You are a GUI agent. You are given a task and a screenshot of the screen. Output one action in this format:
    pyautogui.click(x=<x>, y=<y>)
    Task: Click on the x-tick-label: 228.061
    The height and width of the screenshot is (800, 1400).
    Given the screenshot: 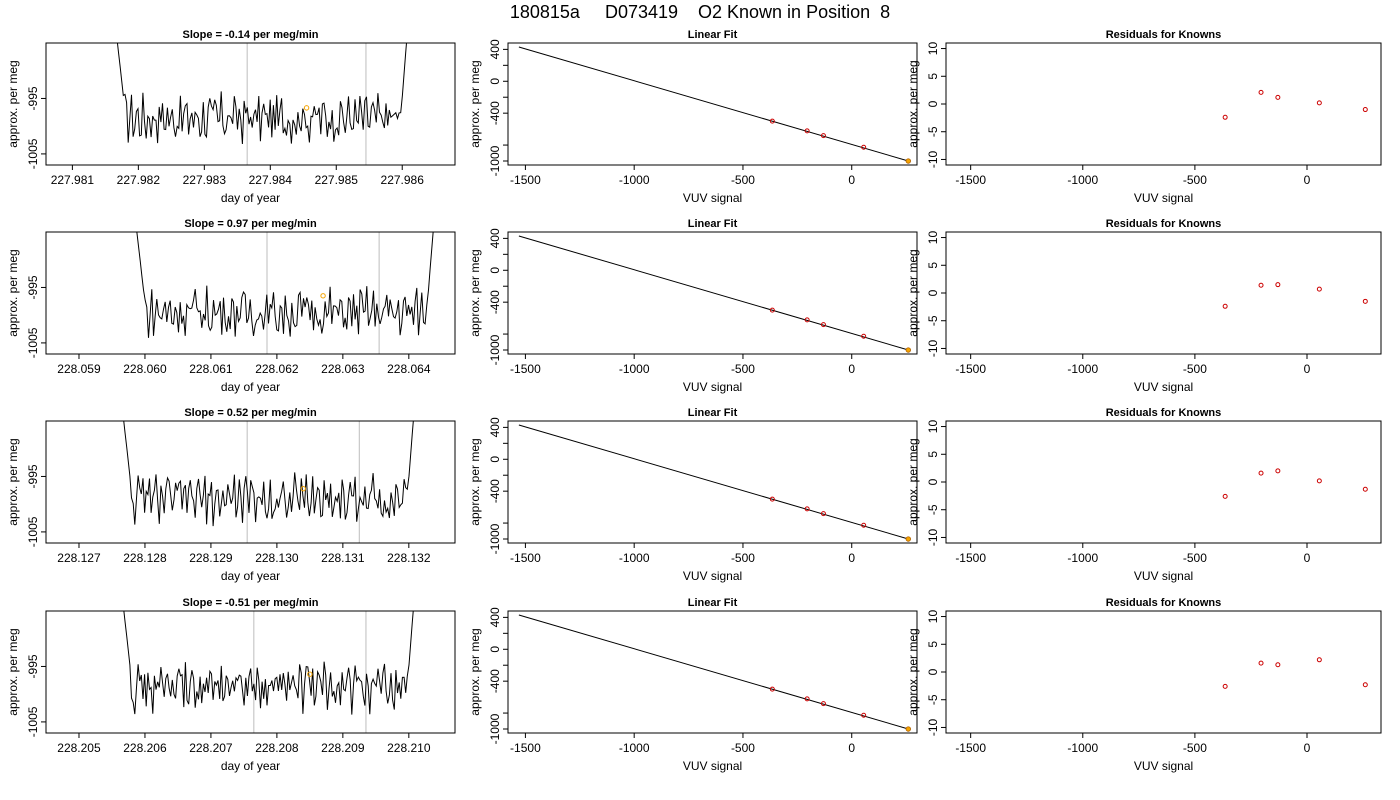 What is the action you would take?
    pyautogui.click(x=211, y=369)
    